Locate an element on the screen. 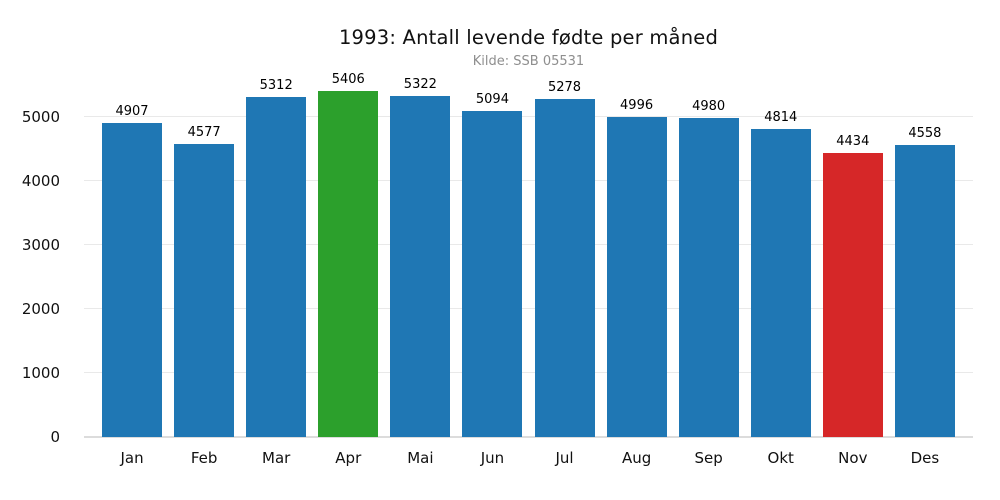 Image resolution: width=1000 pixels, height=500 pixels. xtick-label-nov: Nov is located at coordinates (853, 458).